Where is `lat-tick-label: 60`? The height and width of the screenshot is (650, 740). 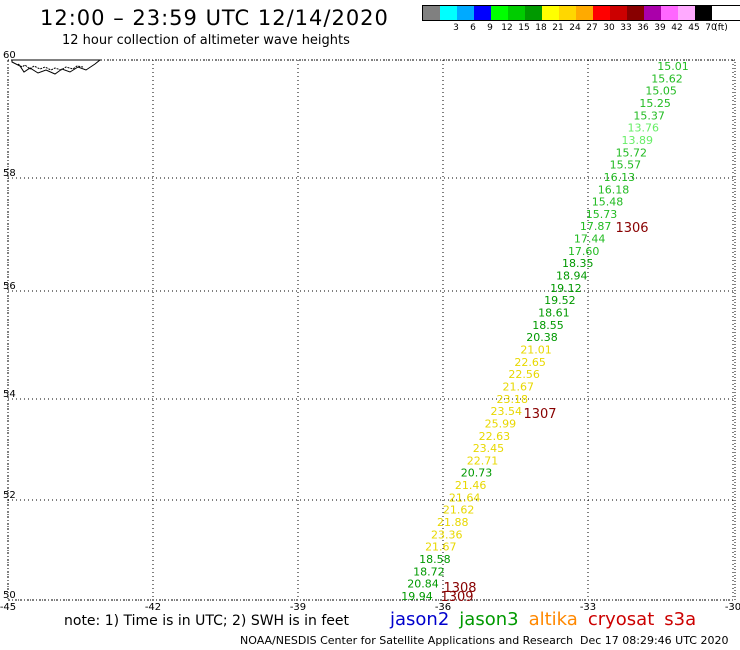
lat-tick-label: 60 is located at coordinates (9, 55).